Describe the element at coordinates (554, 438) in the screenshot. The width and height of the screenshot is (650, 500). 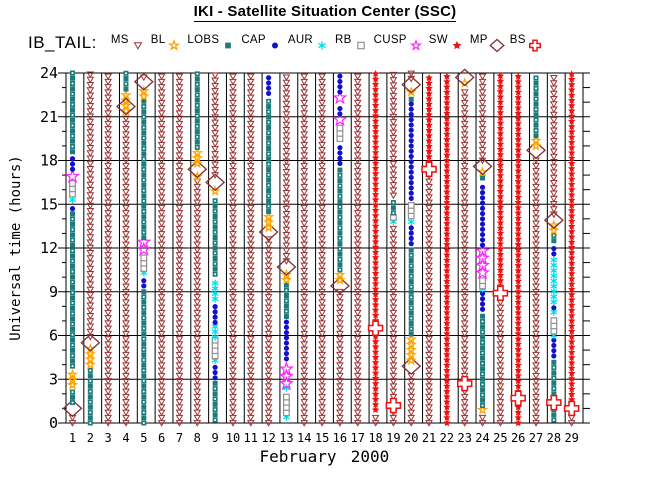
I see `svg-text: 28` at that location.